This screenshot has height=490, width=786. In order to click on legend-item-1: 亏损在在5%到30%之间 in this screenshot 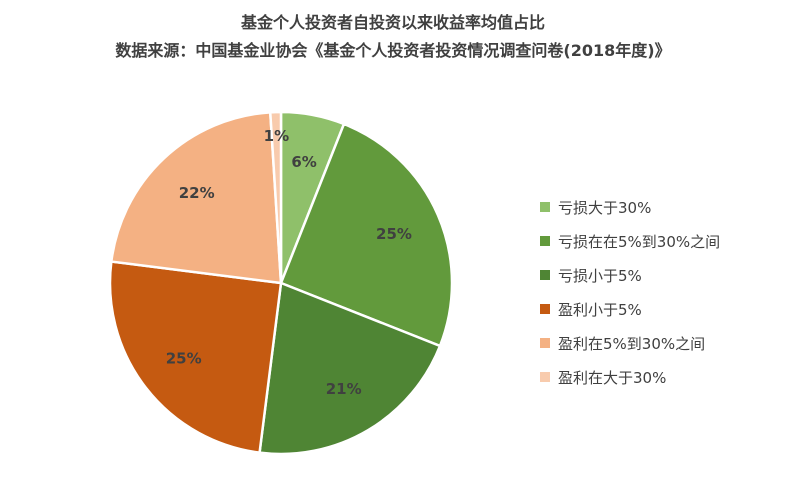, I will do `click(630, 241)`.